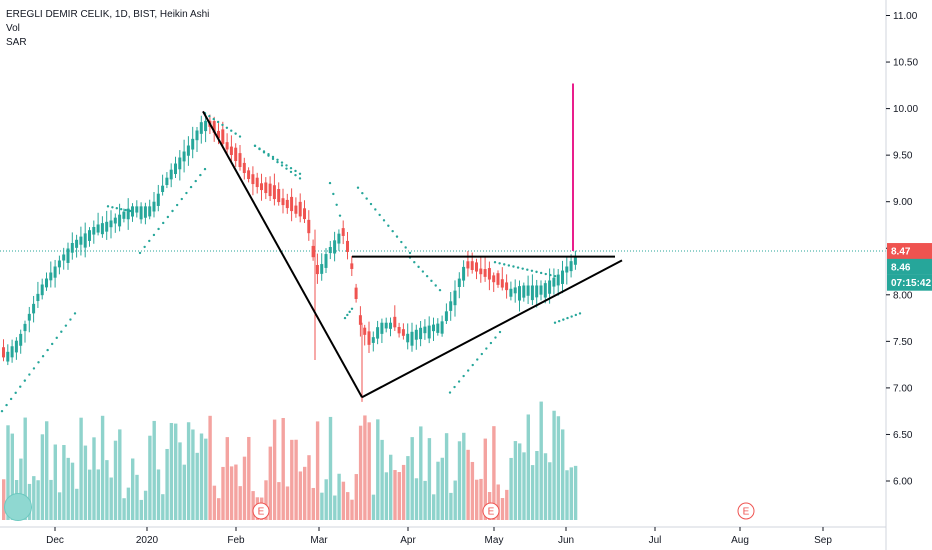 The image size is (932, 550). What do you see at coordinates (566, 540) in the screenshot?
I see `time-tick-label: Jun` at bounding box center [566, 540].